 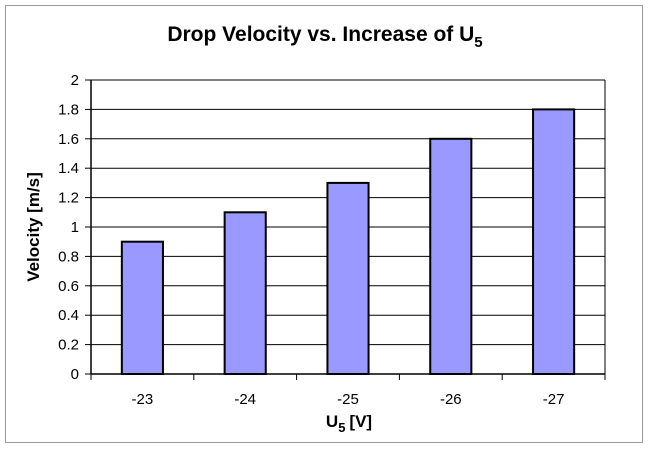 I want to click on x-tick-label: -25, so click(x=348, y=399).